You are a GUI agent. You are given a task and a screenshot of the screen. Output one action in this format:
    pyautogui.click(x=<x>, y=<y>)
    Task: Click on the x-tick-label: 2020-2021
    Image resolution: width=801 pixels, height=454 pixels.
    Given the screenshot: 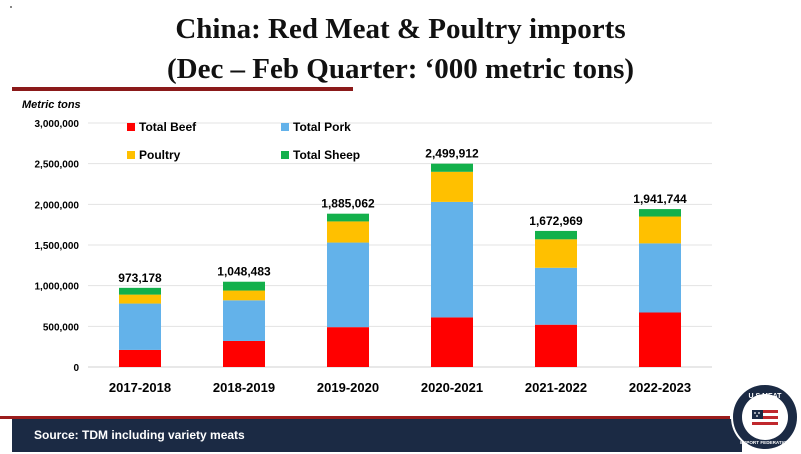 What is the action you would take?
    pyautogui.click(x=452, y=387)
    